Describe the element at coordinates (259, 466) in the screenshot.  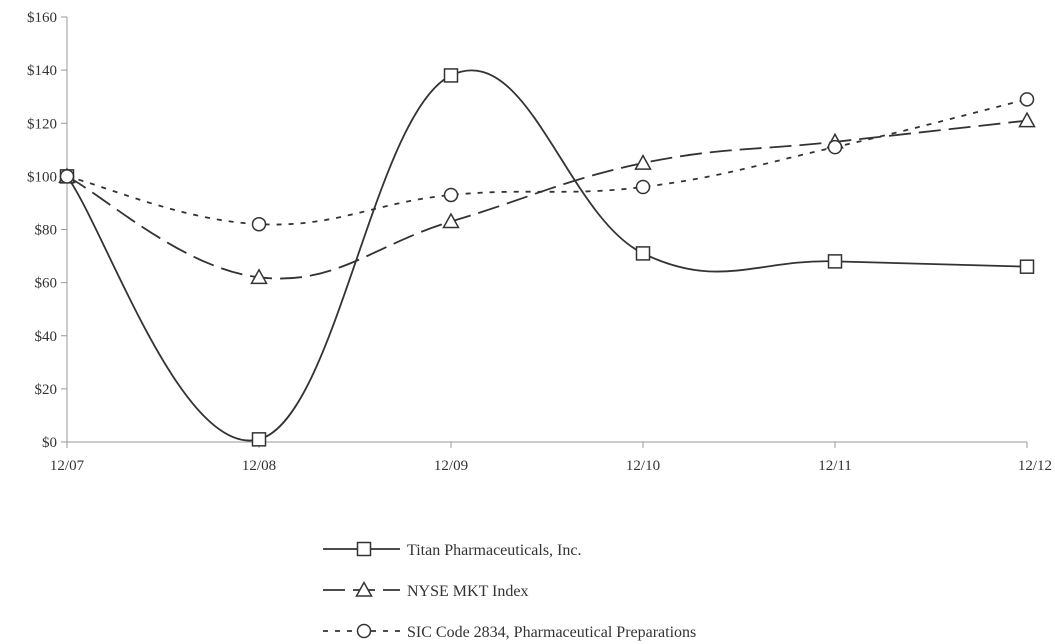
I see `x-tick-label: 12/08` at that location.